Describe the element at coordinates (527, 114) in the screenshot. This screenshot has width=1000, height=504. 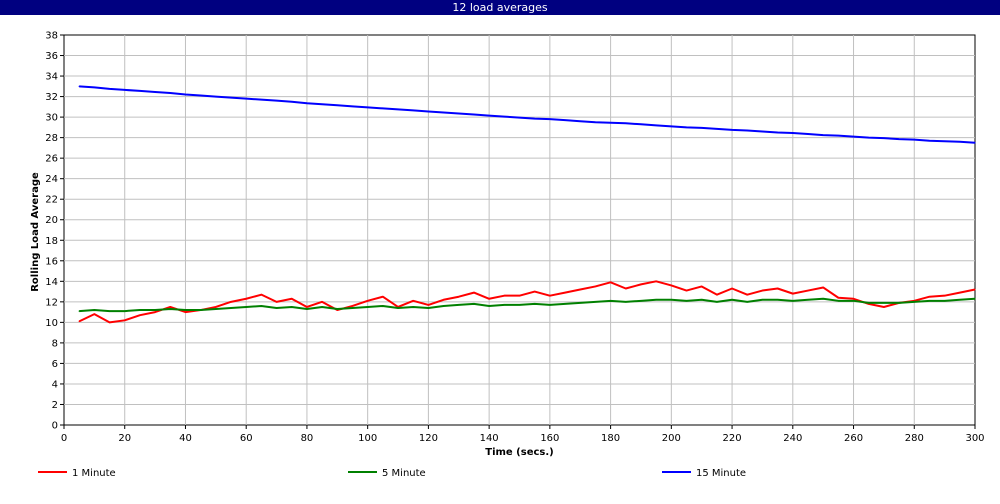
I see `series-line-15-minute` at that location.